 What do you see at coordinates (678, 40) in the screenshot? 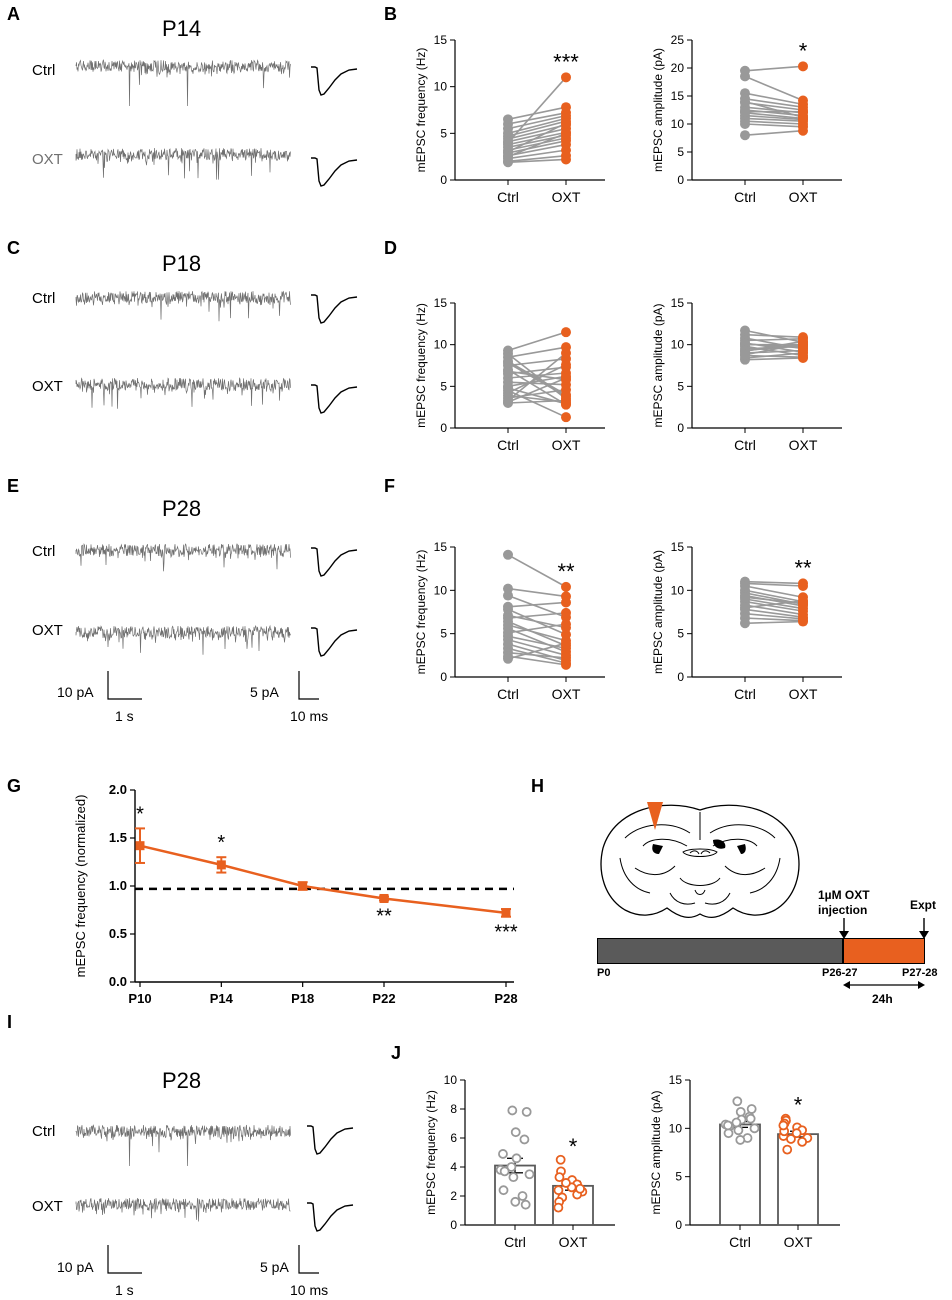
I see `y-tick-label: 25` at bounding box center [678, 40].